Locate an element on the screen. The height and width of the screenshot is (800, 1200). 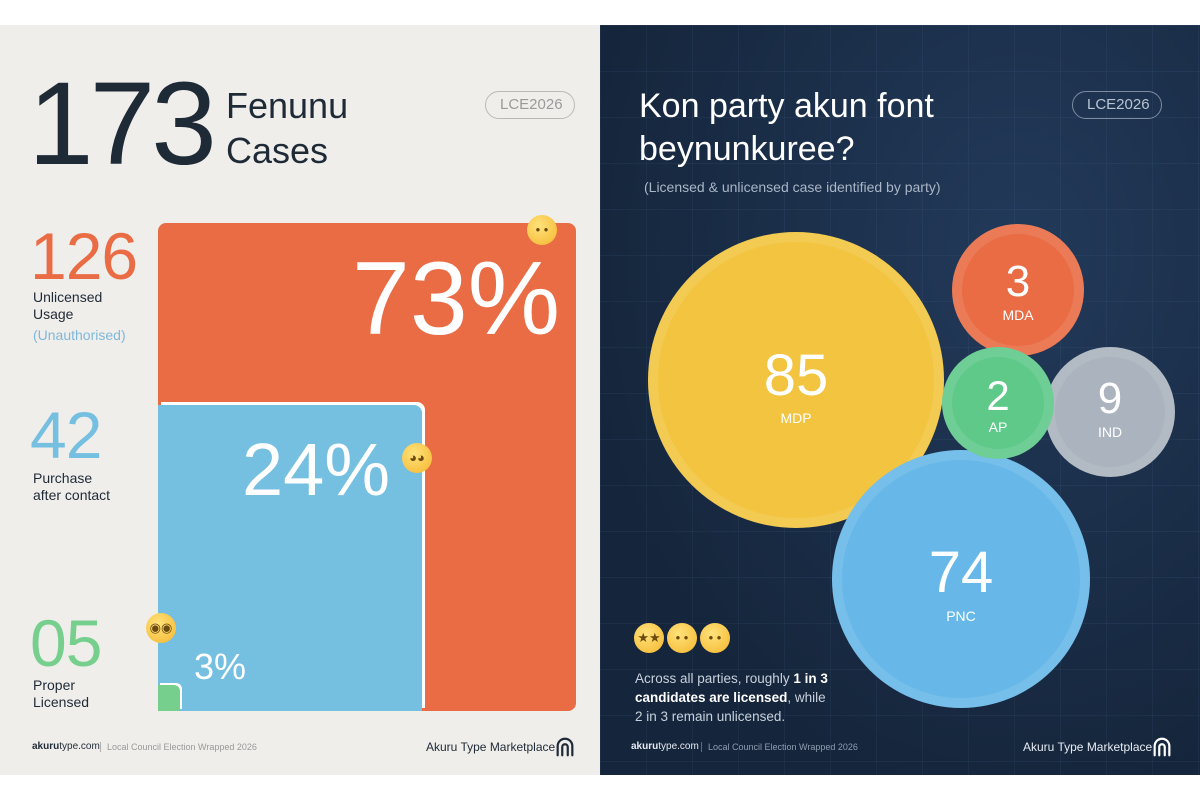
licensed-count: 05 is located at coordinates (66, 643).